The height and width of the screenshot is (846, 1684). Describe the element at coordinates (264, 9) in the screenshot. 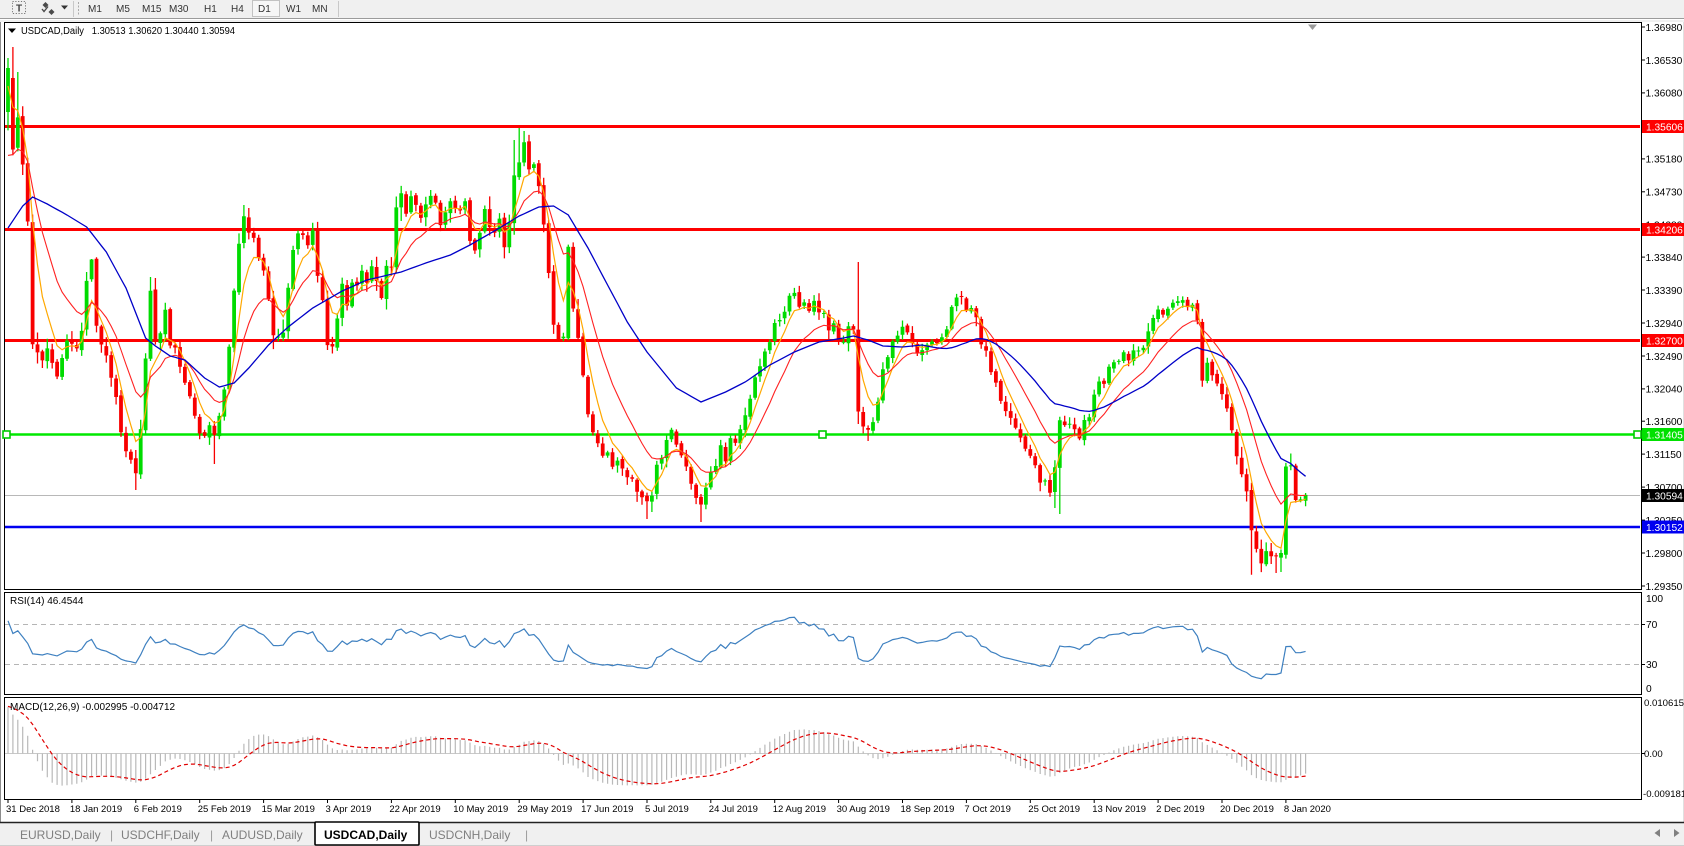

I see `svg-text: D1` at that location.